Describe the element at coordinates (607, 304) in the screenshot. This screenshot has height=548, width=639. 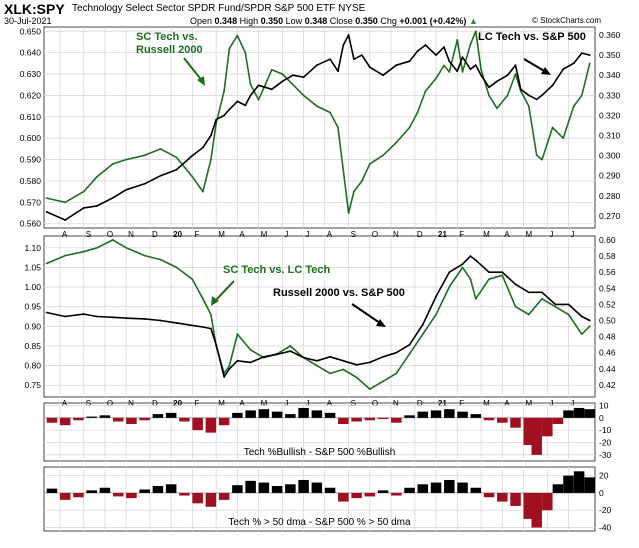
I see `right-axis-tick-label: 0.52` at that location.